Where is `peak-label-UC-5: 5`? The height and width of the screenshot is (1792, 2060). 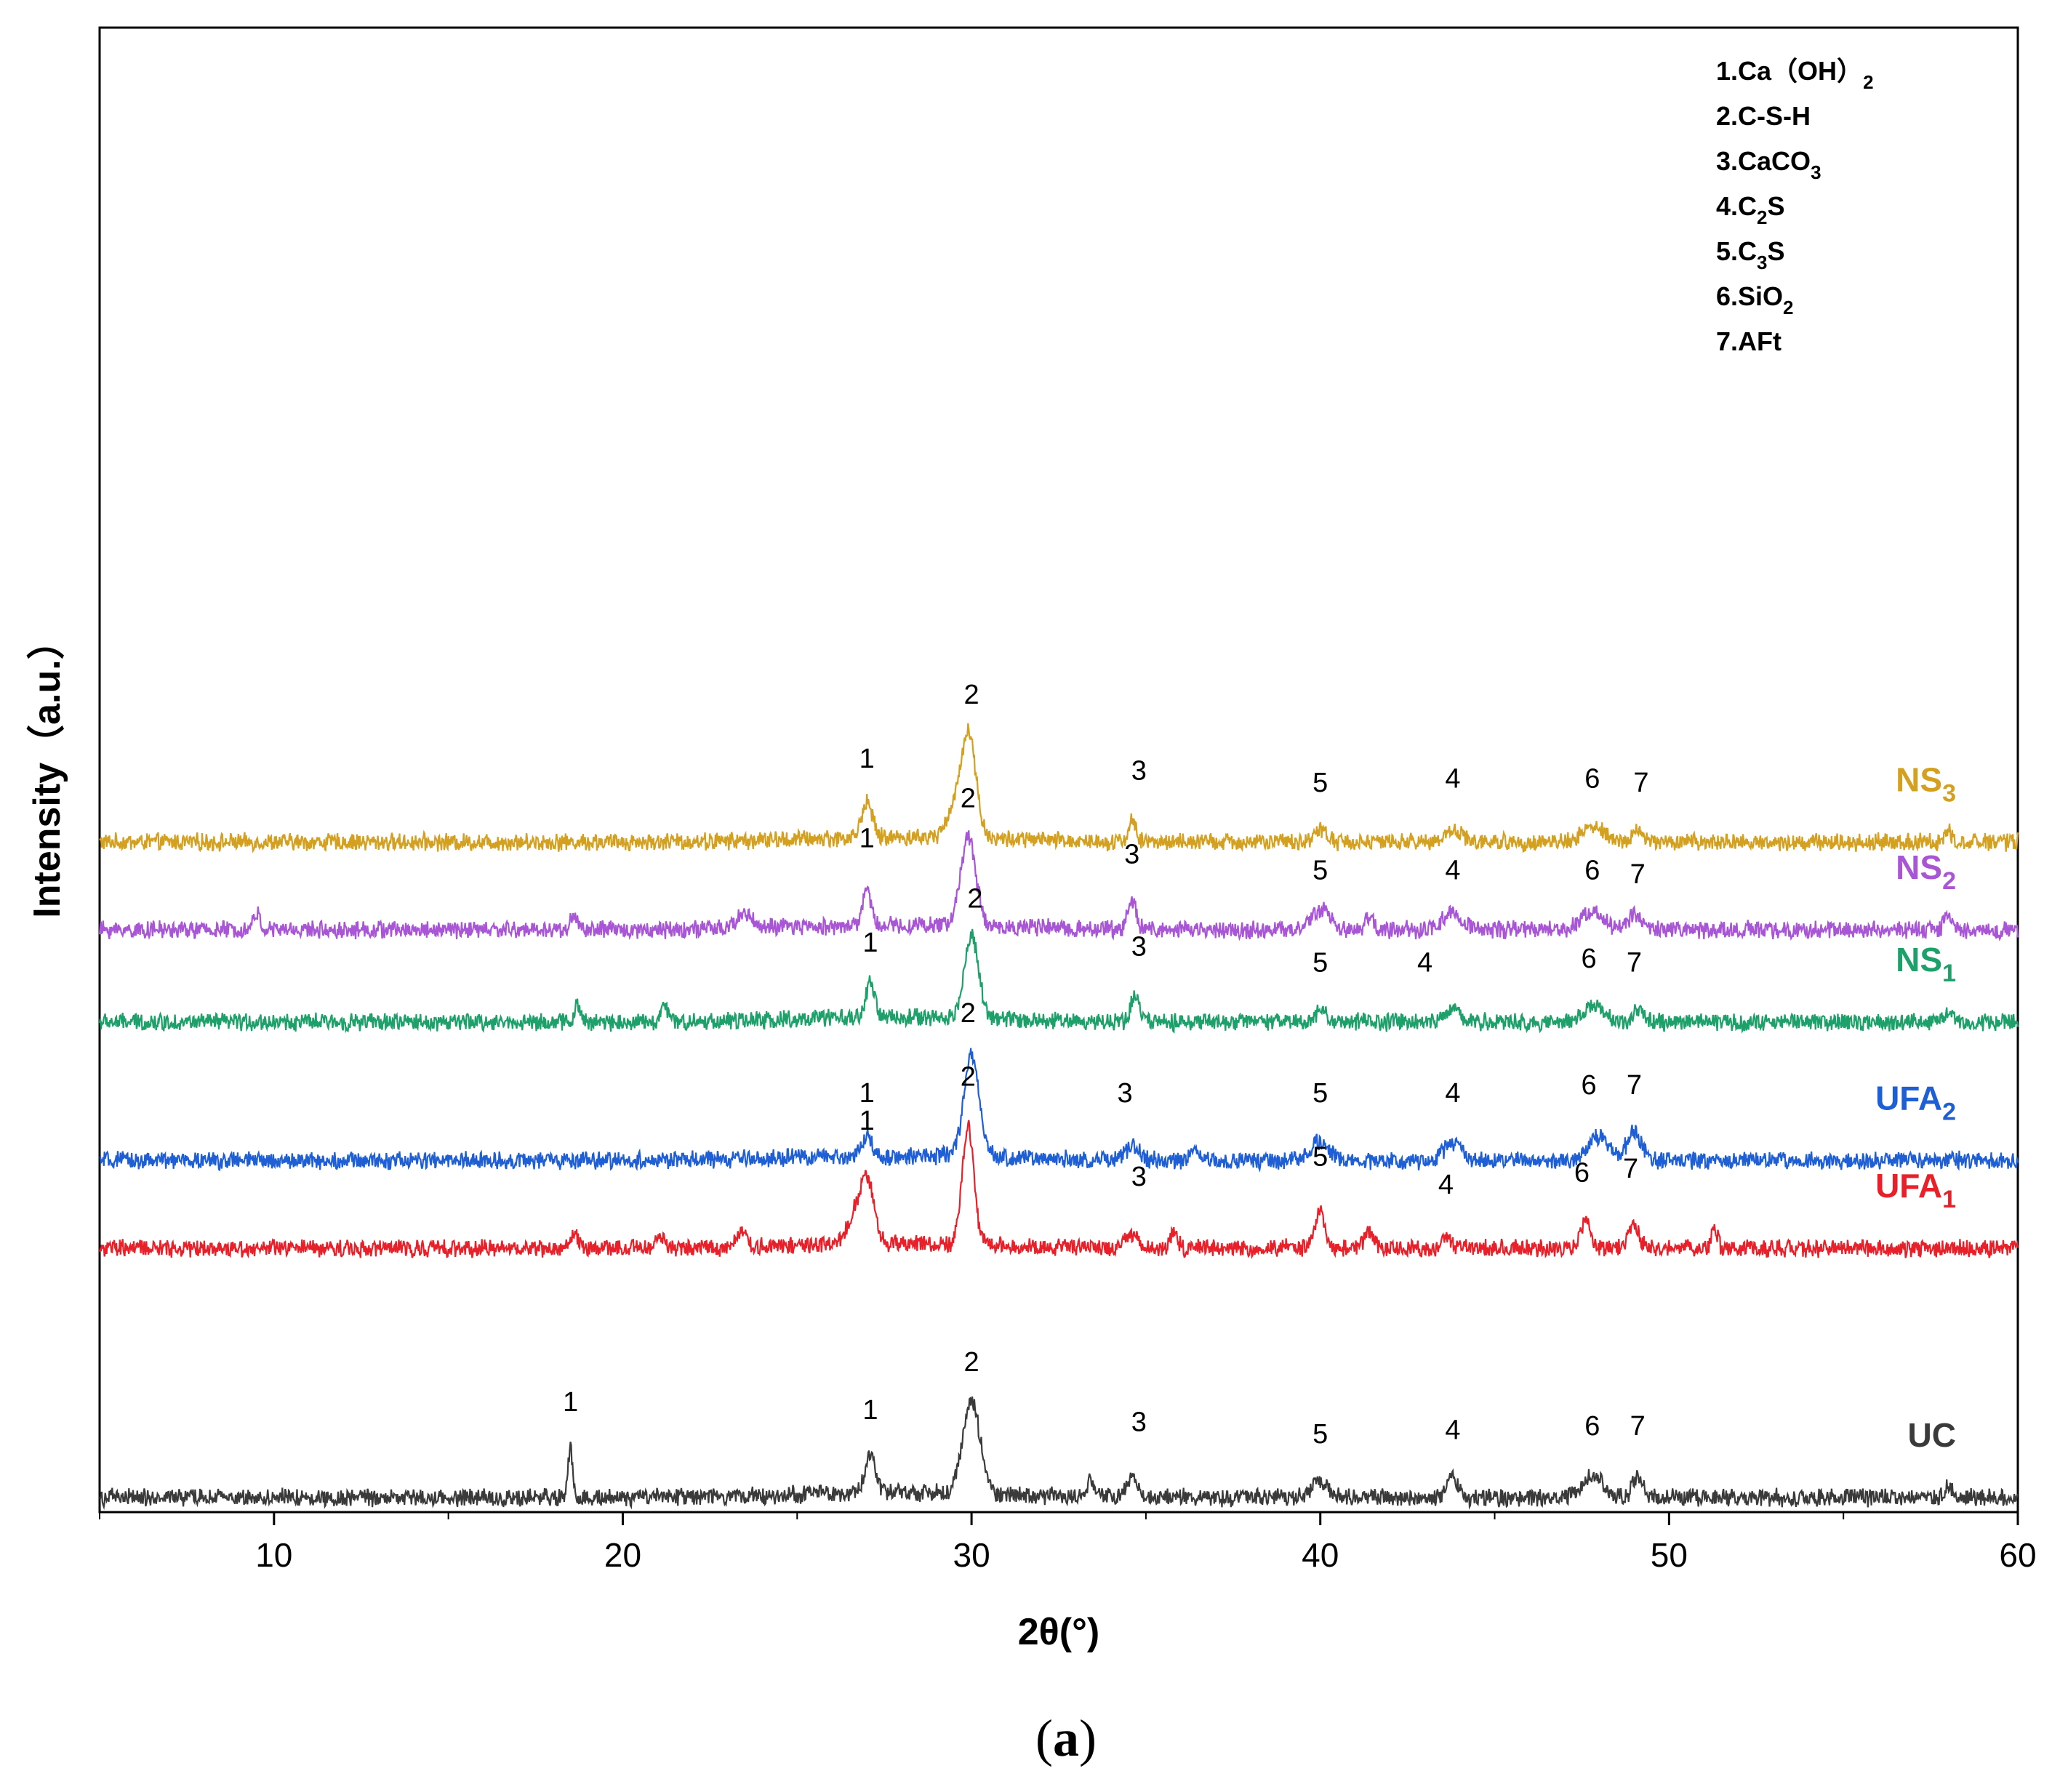
peak-label-UC-5: 5 is located at coordinates (1320, 1434).